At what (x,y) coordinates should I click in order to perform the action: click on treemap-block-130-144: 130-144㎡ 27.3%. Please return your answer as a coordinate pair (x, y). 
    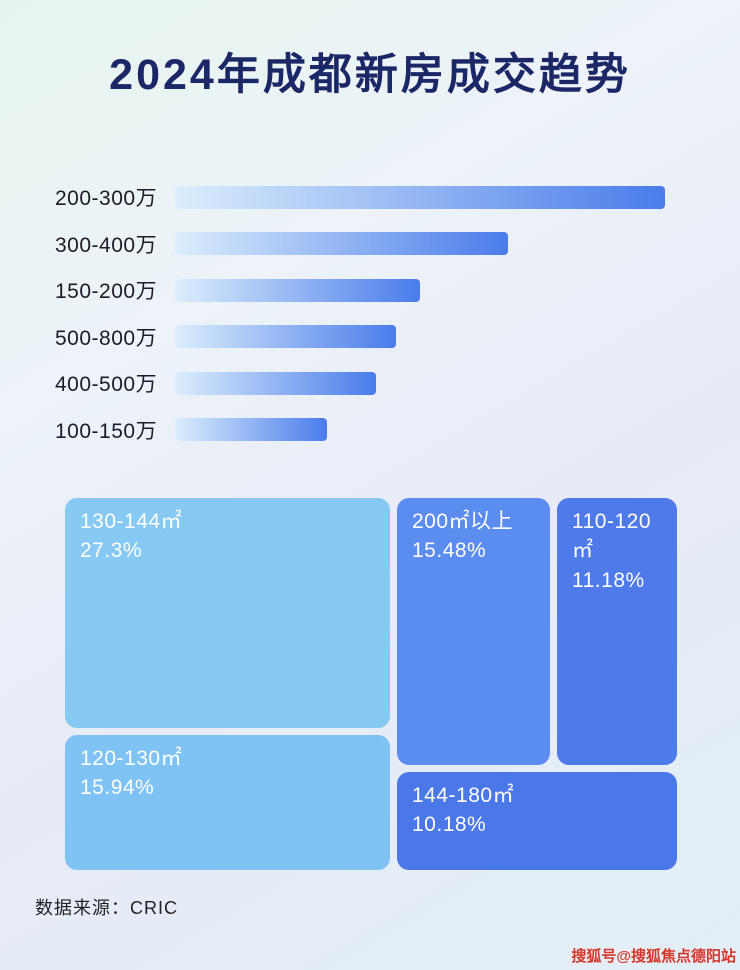
    Looking at the image, I should click on (227, 613).